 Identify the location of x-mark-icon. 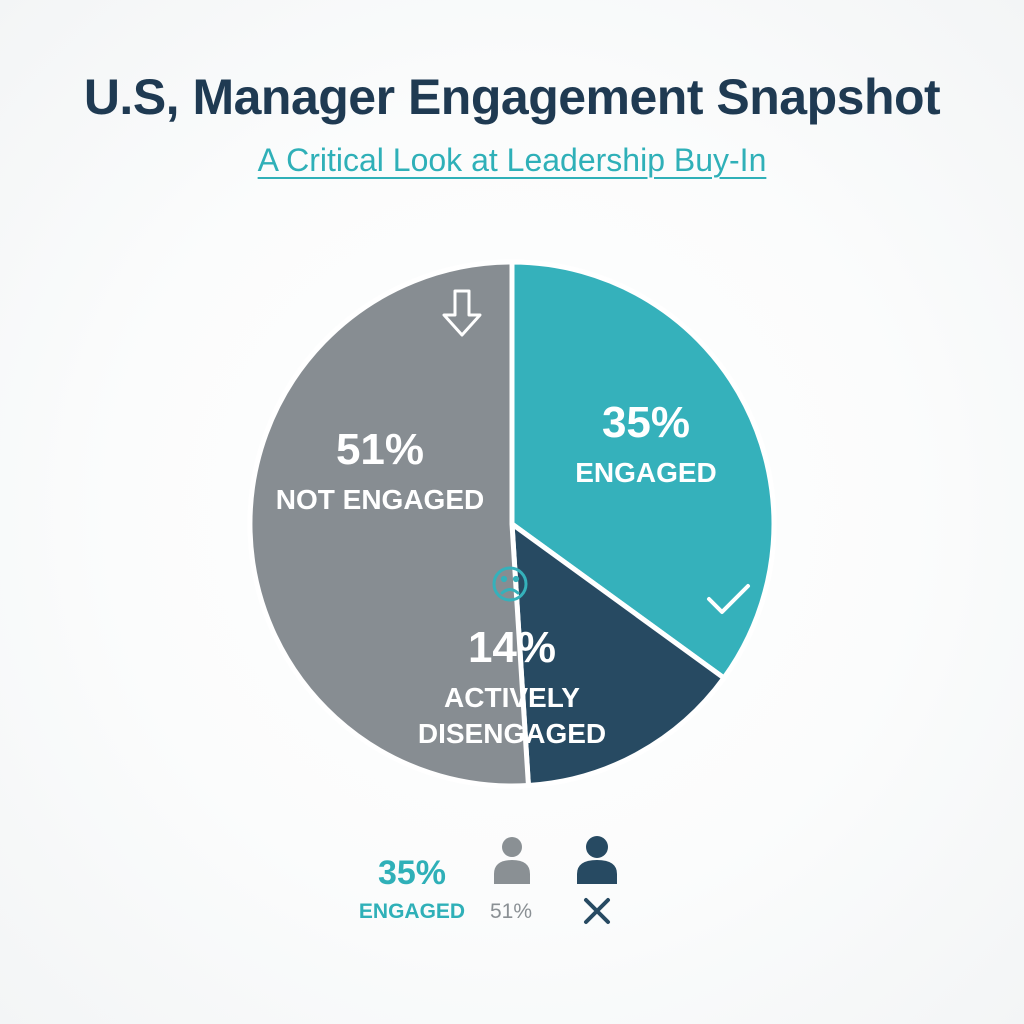
(597, 911).